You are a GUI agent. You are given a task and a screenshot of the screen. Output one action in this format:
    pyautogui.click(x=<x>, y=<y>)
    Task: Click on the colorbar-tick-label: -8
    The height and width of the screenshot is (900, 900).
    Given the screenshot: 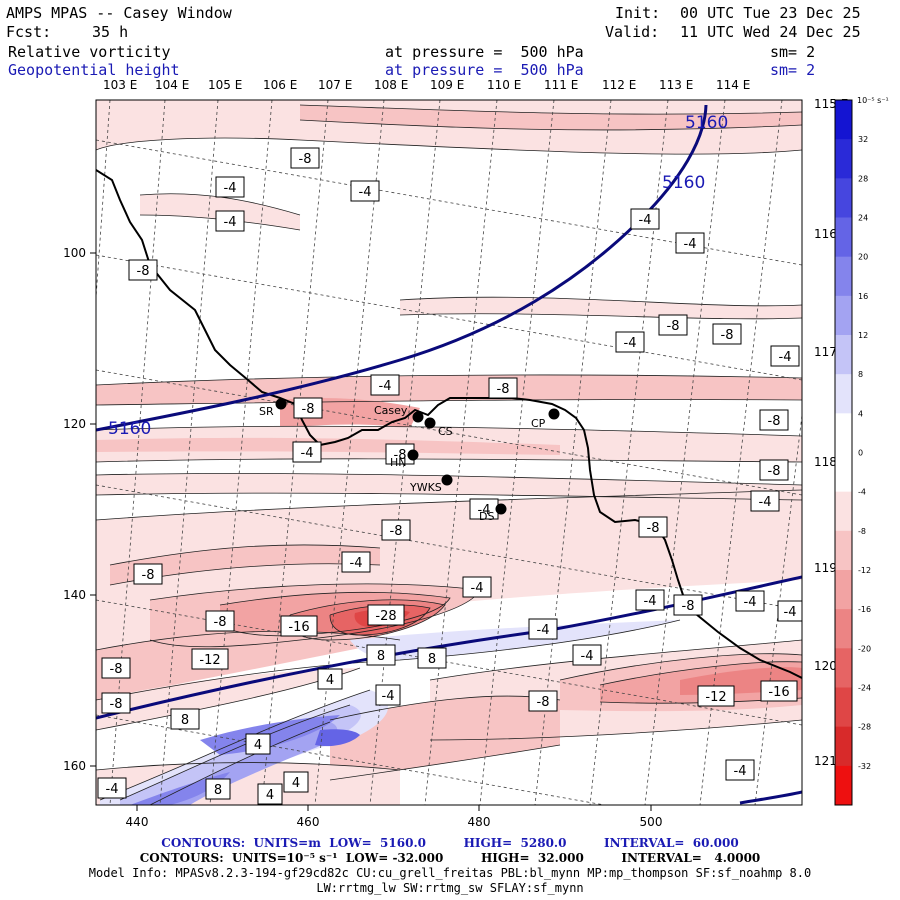 What is the action you would take?
    pyautogui.click(x=862, y=531)
    